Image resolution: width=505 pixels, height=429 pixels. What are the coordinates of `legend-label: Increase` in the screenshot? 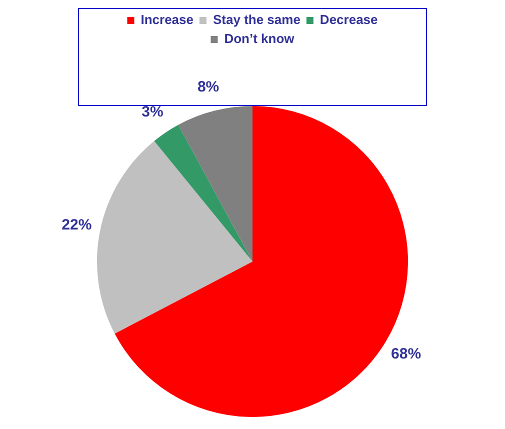 It's located at (167, 20).